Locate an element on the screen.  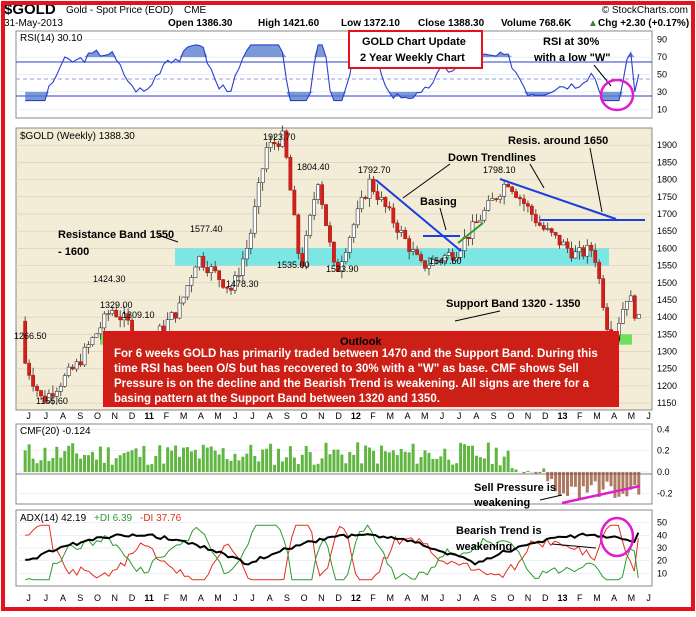
price-tick-label: 1850 is located at coordinates (667, 162).